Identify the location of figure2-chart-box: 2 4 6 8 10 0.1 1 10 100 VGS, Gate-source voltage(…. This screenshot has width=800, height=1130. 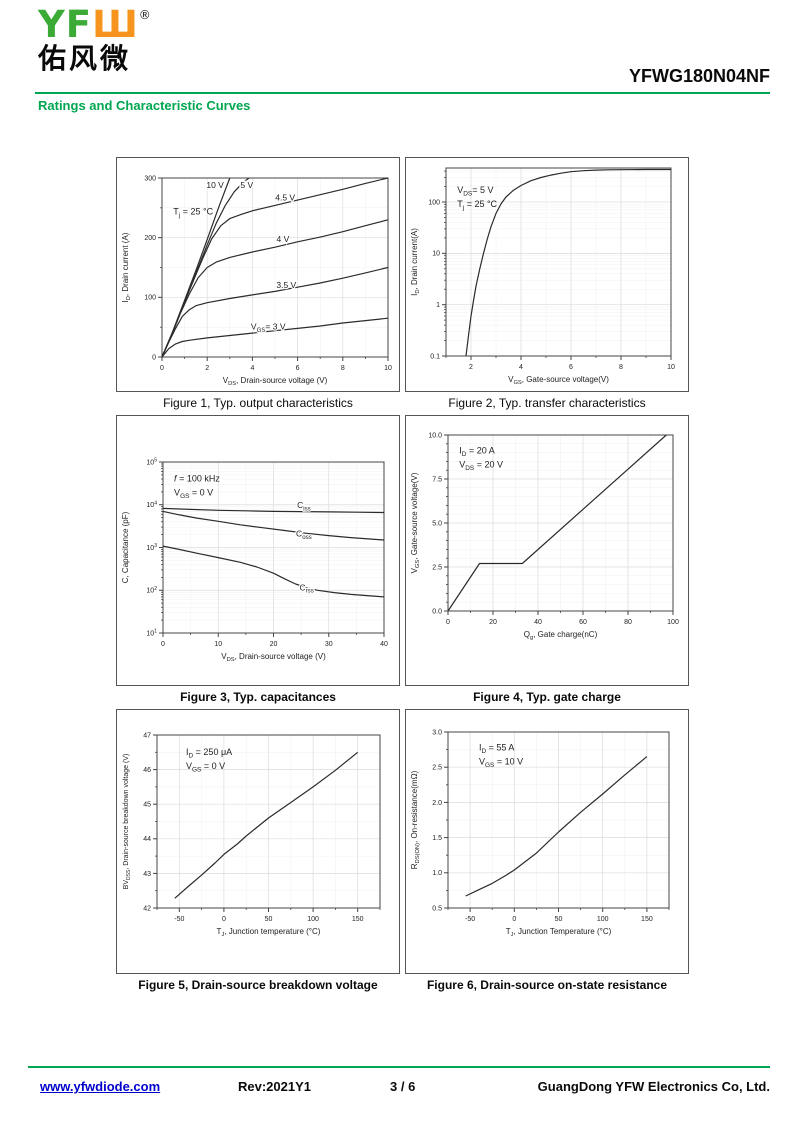
(547, 274).